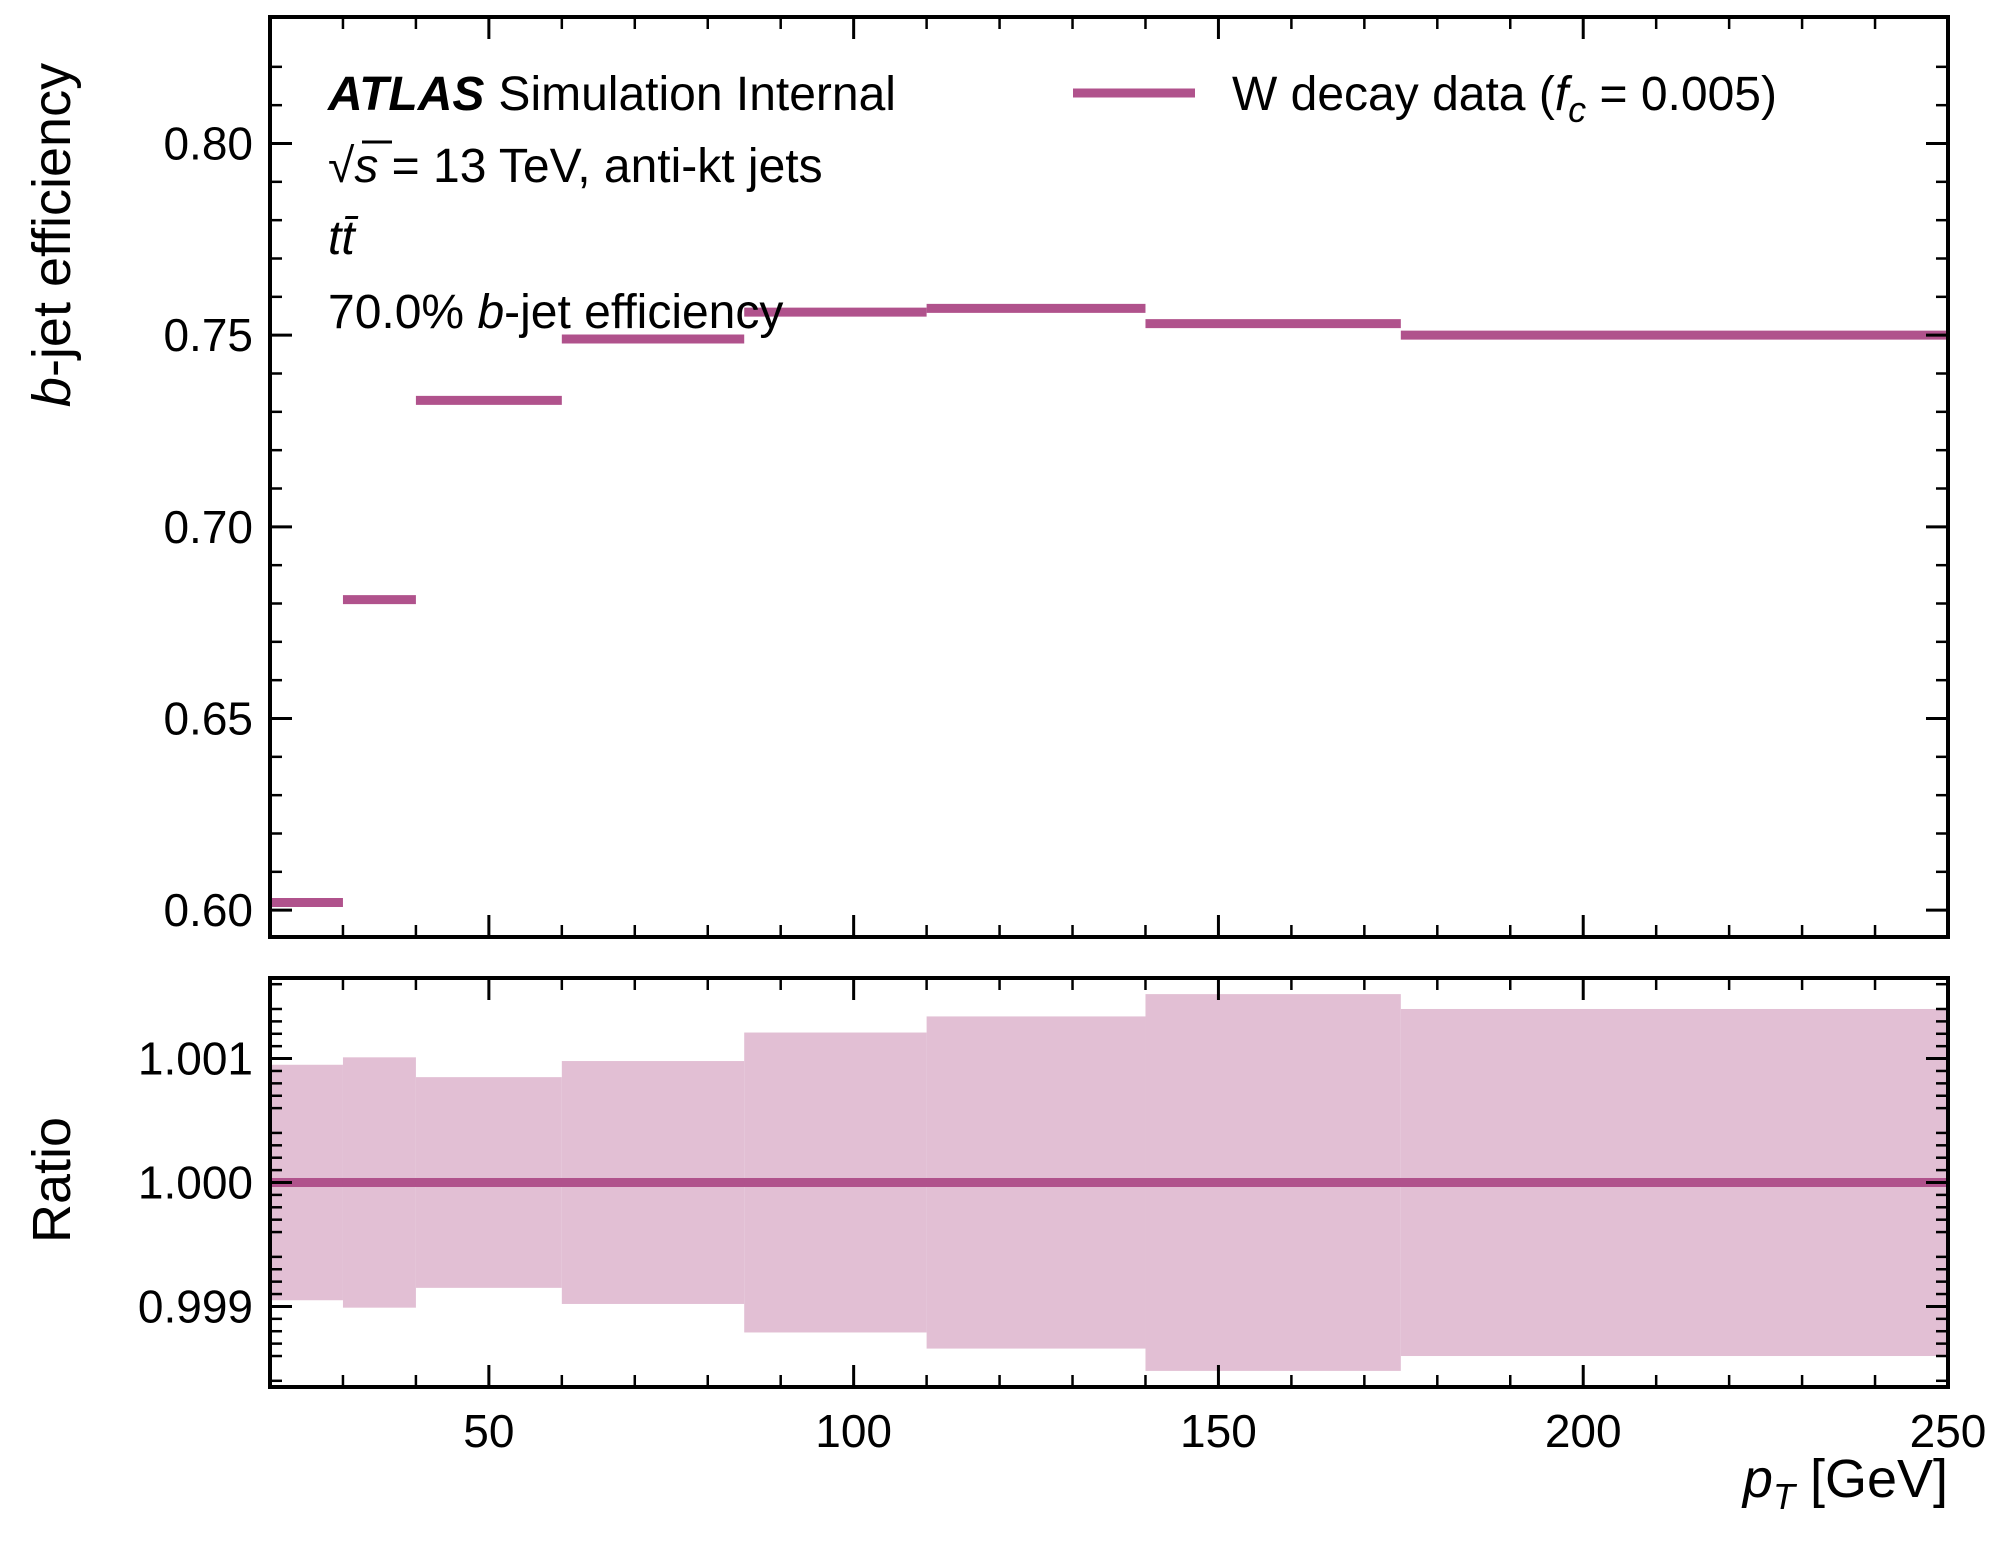  Describe the element at coordinates (208, 527) in the screenshot. I see `main-ytick-label-2: 0.70` at that location.